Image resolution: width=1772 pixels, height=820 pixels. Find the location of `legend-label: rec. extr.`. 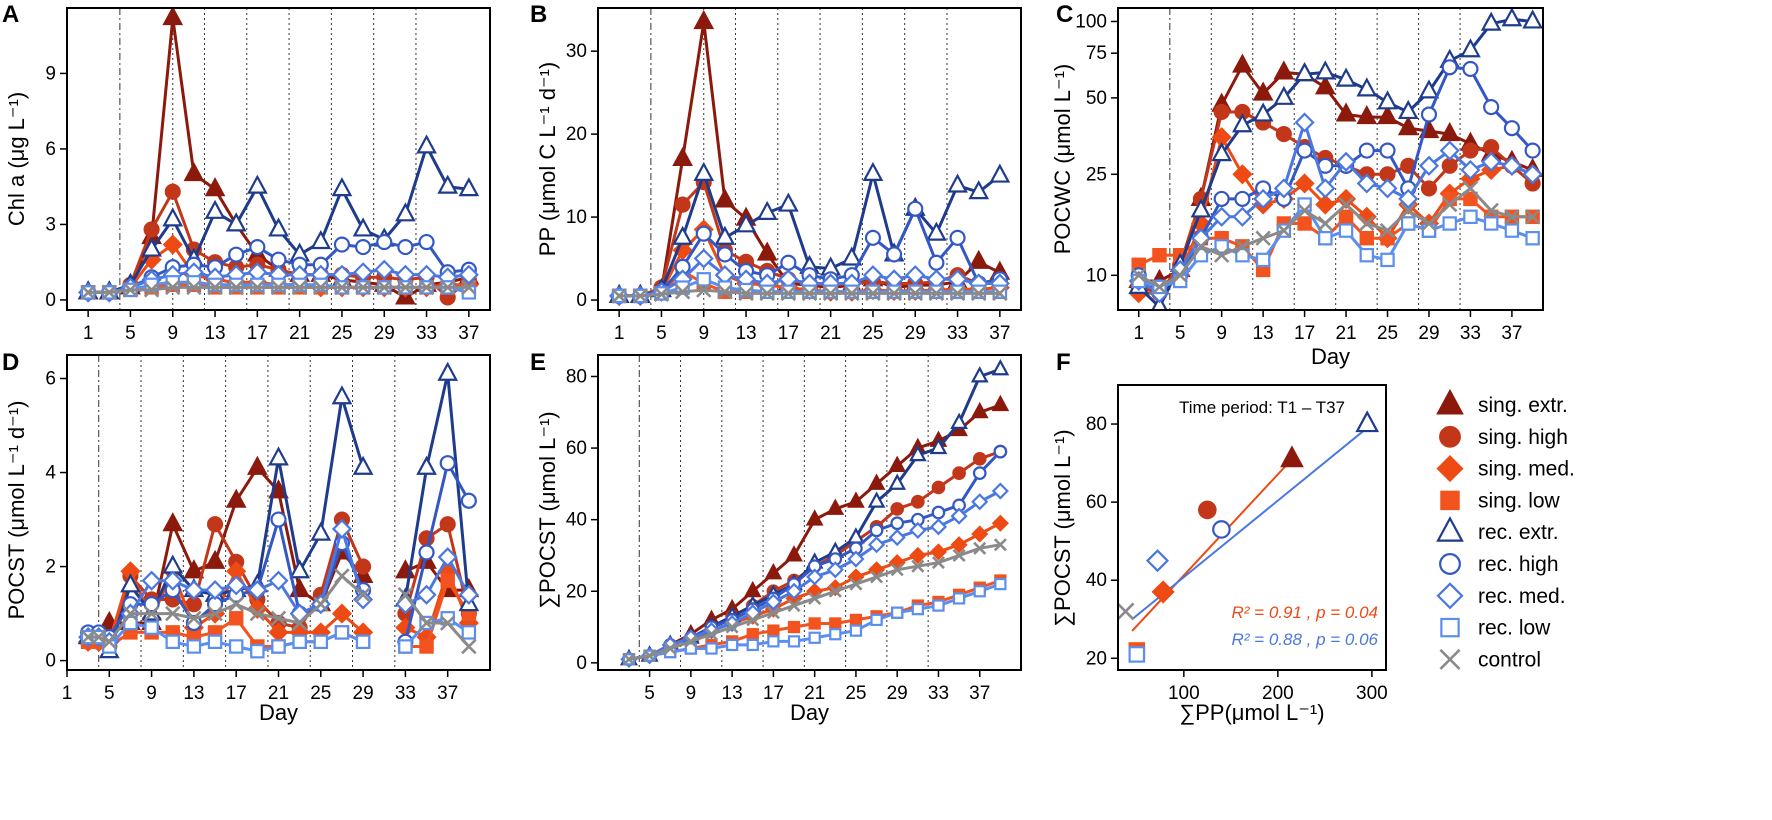

legend-label: rec. extr. is located at coordinates (1518, 532).